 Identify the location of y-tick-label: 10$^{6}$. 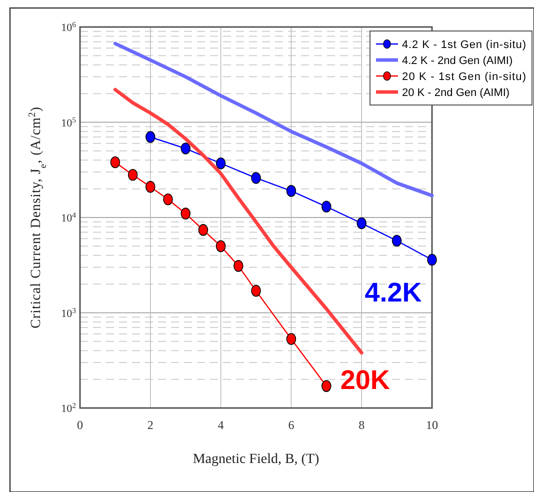
(68, 27).